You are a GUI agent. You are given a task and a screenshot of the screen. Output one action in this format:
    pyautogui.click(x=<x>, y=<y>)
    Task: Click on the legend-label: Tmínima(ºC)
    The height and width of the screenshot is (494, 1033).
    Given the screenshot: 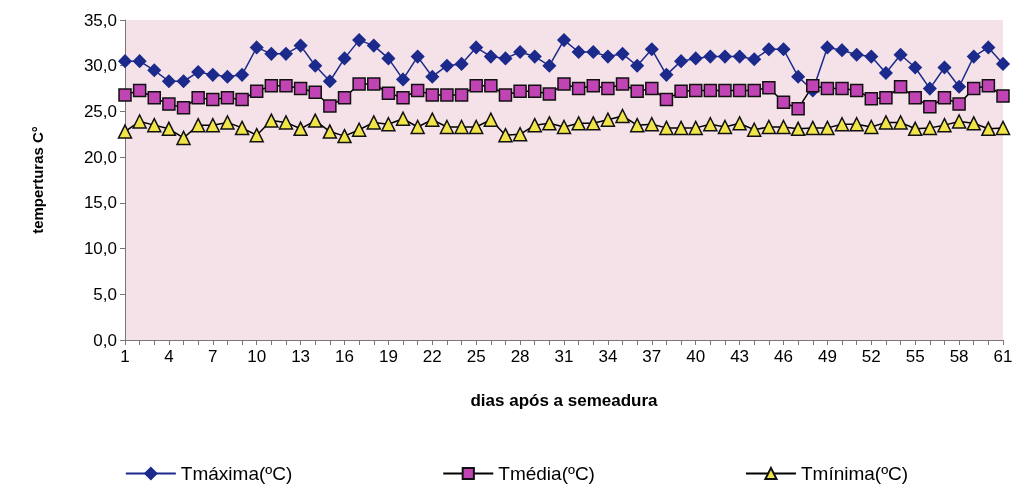 What is the action you would take?
    pyautogui.click(x=854, y=473)
    